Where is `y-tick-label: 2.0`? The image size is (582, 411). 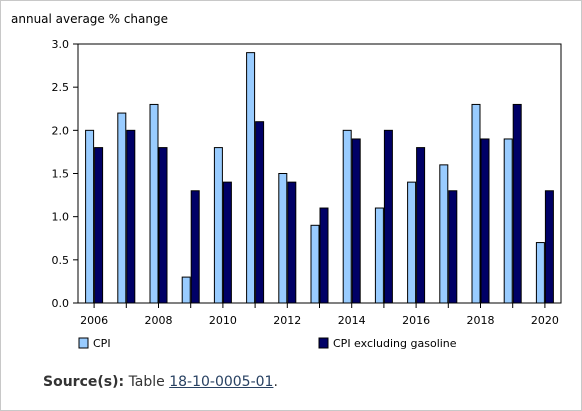
y-tick-label: 2.0 is located at coordinates (61, 130).